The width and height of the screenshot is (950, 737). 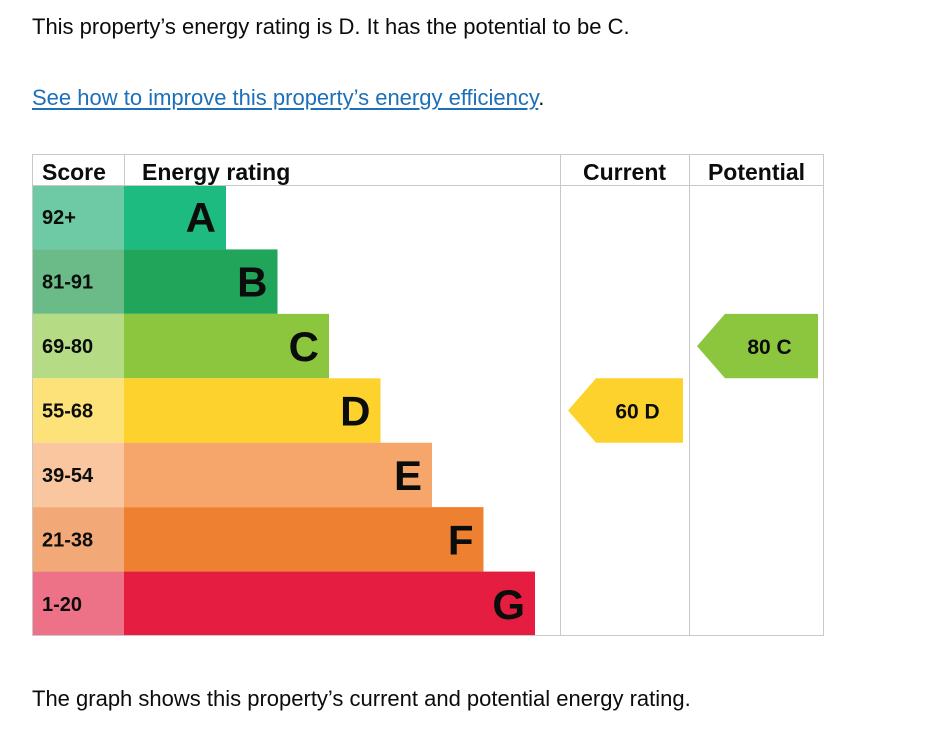 What do you see at coordinates (304, 539) in the screenshot?
I see `band-bar-f` at bounding box center [304, 539].